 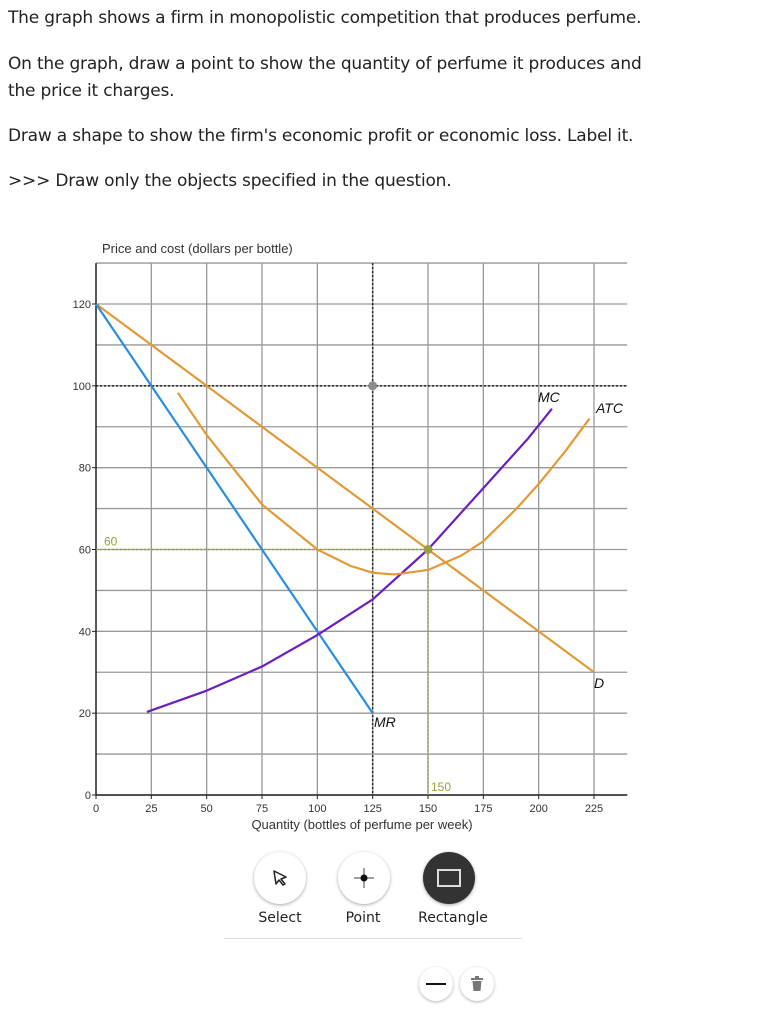 I want to click on x-tick-label: 200, so click(x=538, y=809).